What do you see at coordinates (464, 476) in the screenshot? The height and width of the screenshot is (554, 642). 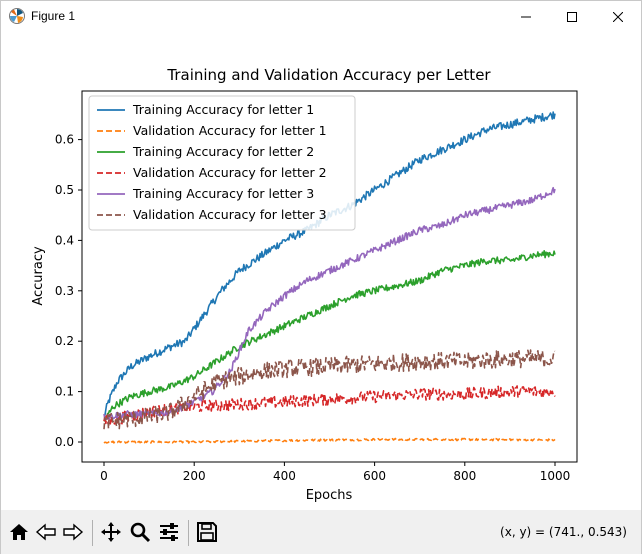 I see `x-tick-label: 800` at bounding box center [464, 476].